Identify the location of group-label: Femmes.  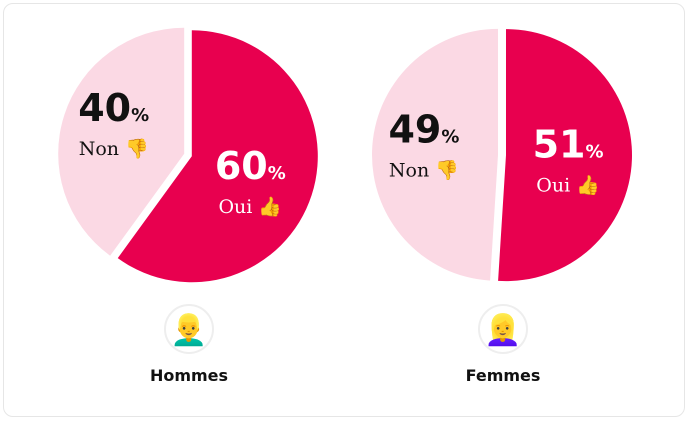
(503, 375).